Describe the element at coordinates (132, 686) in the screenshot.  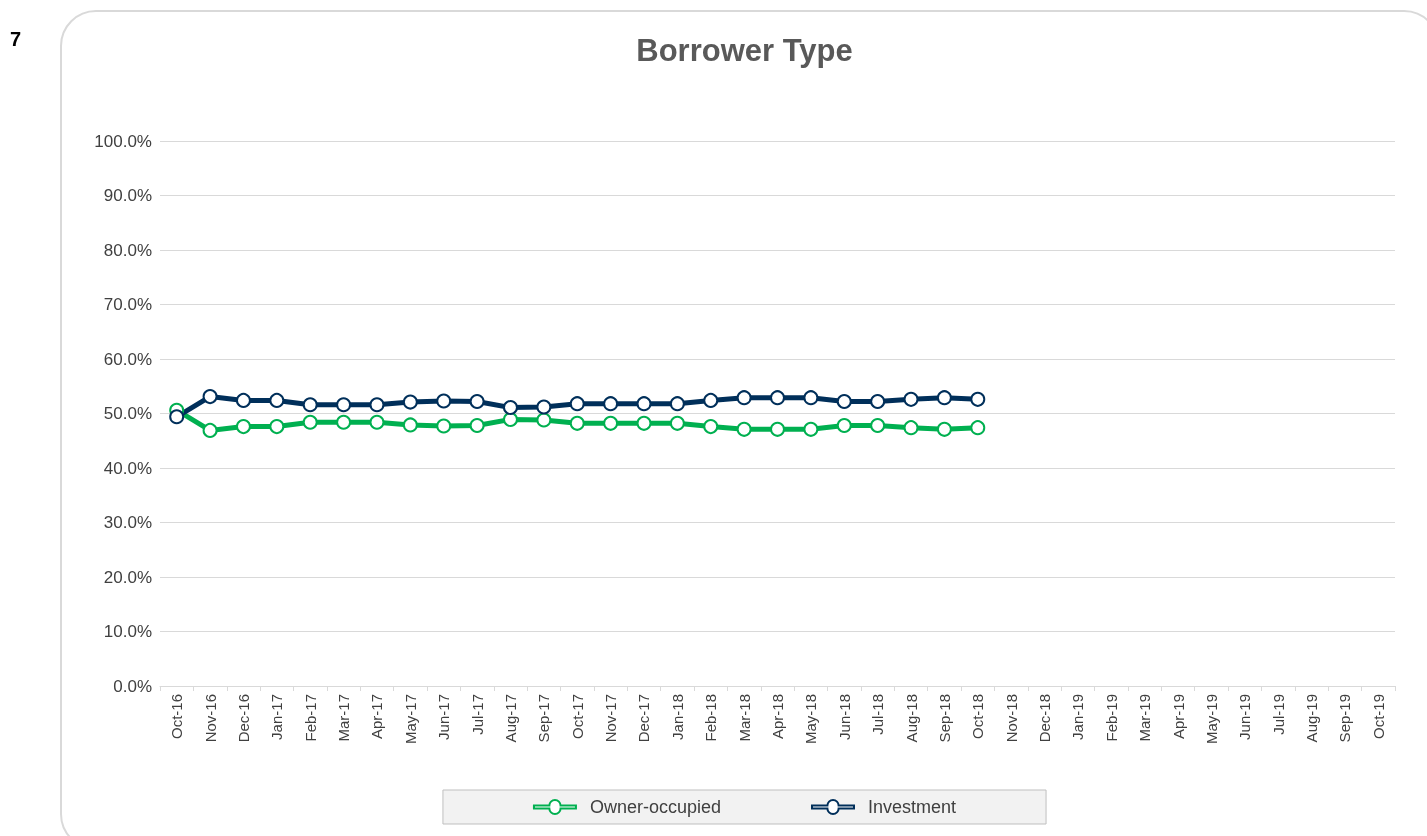
I see `y-tick-label: 0.0%` at that location.